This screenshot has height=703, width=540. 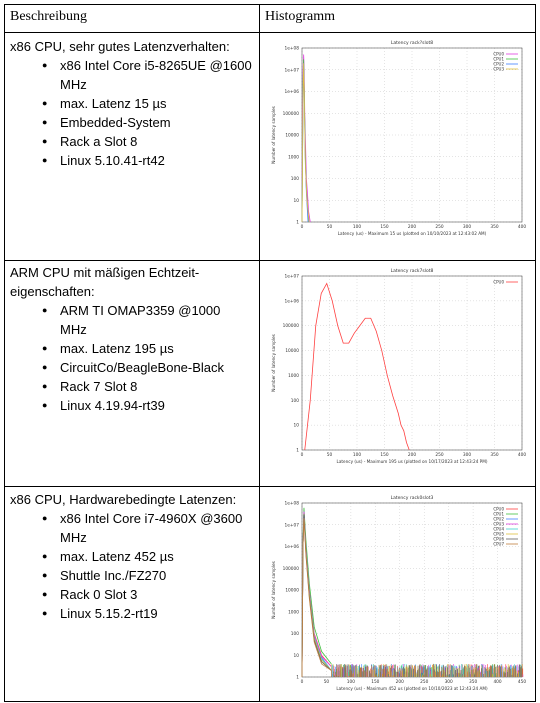 I want to click on list-item: x86 Intel Core i7-4960X @3600 MHz, so click(x=148, y=528).